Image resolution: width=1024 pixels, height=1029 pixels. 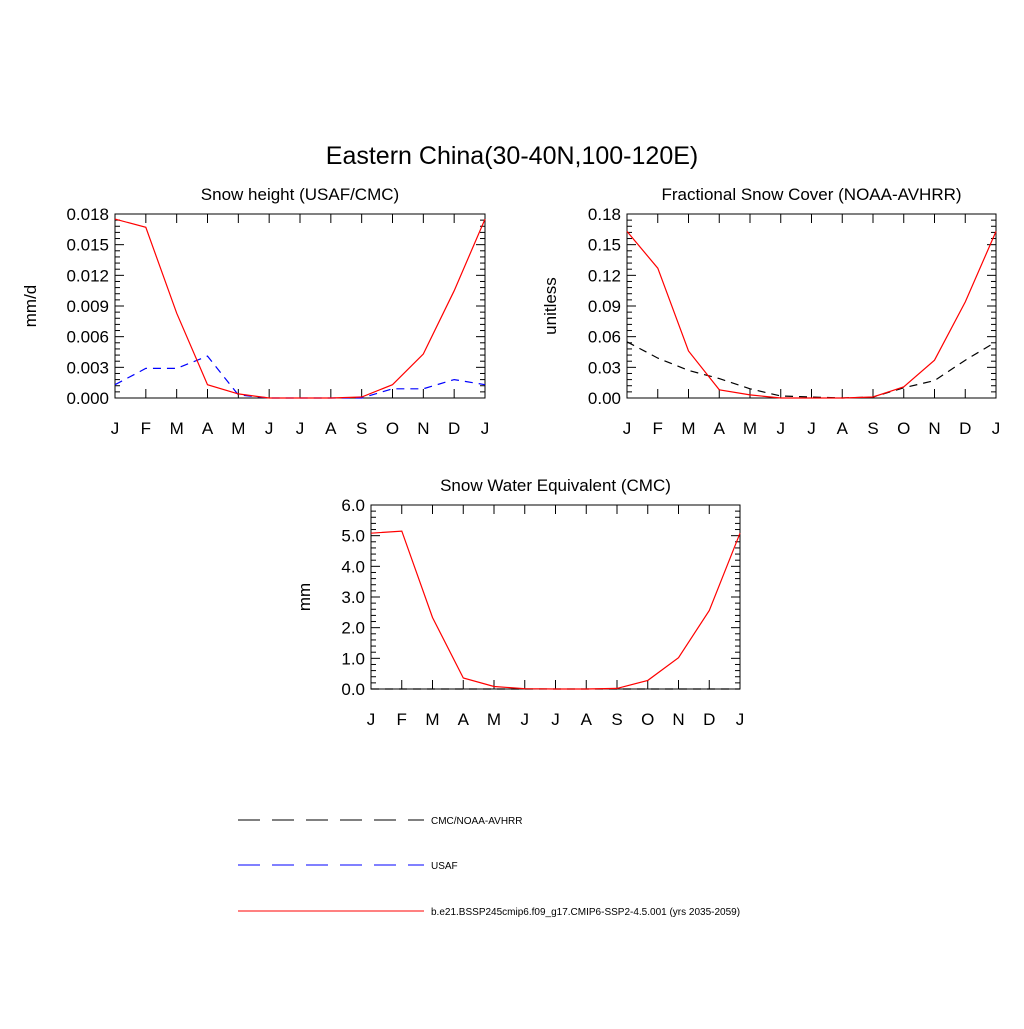 What do you see at coordinates (811, 194) in the screenshot?
I see `chart-title: Fractional Snow Cover (NOAA-AVHRR)` at bounding box center [811, 194].